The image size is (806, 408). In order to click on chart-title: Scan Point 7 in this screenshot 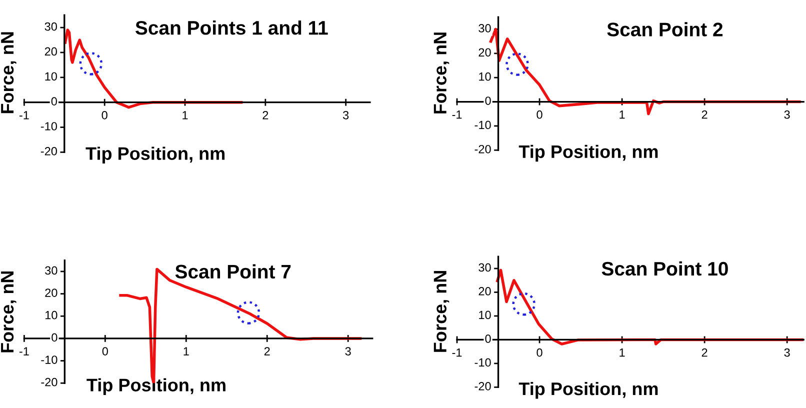, I will do `click(233, 271)`.